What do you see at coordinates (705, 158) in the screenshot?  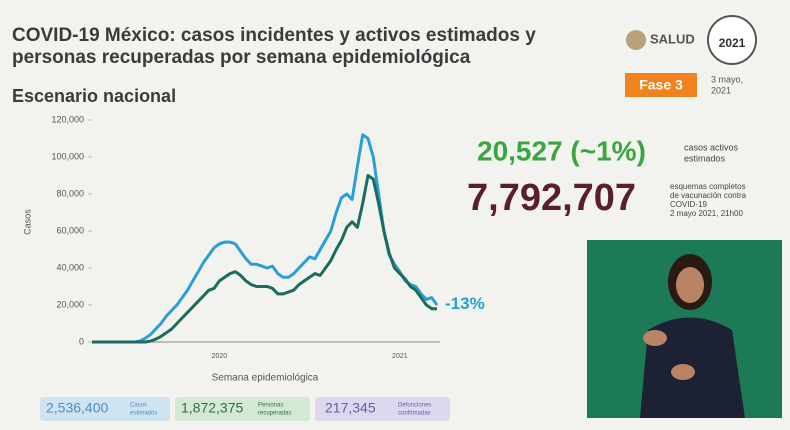 I see `active-label: estimados` at bounding box center [705, 158].